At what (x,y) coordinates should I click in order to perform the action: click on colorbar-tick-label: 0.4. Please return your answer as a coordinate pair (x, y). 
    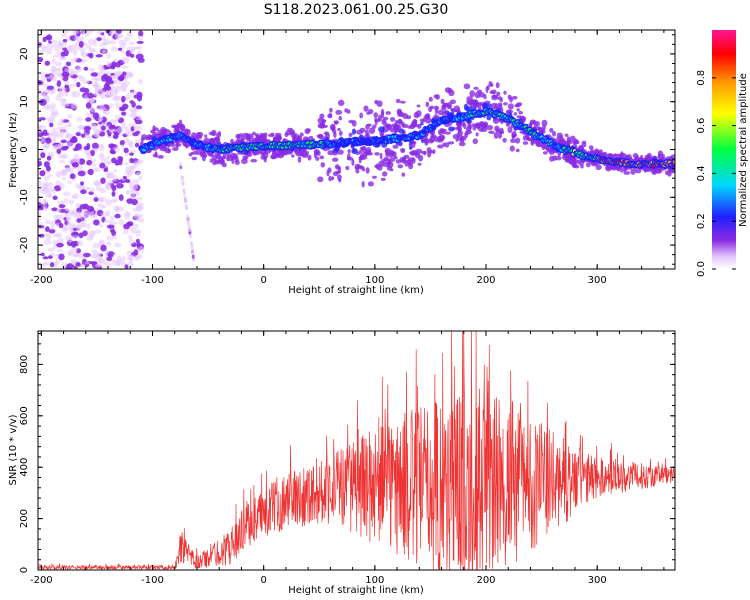
    Looking at the image, I should click on (701, 173).